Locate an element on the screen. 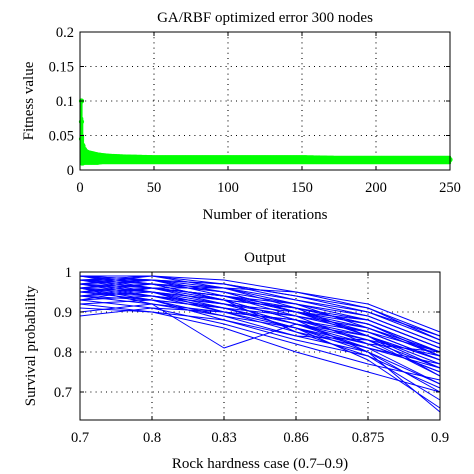 This screenshot has height=474, width=474. output-y-tick-label: 1 is located at coordinates (68, 273).